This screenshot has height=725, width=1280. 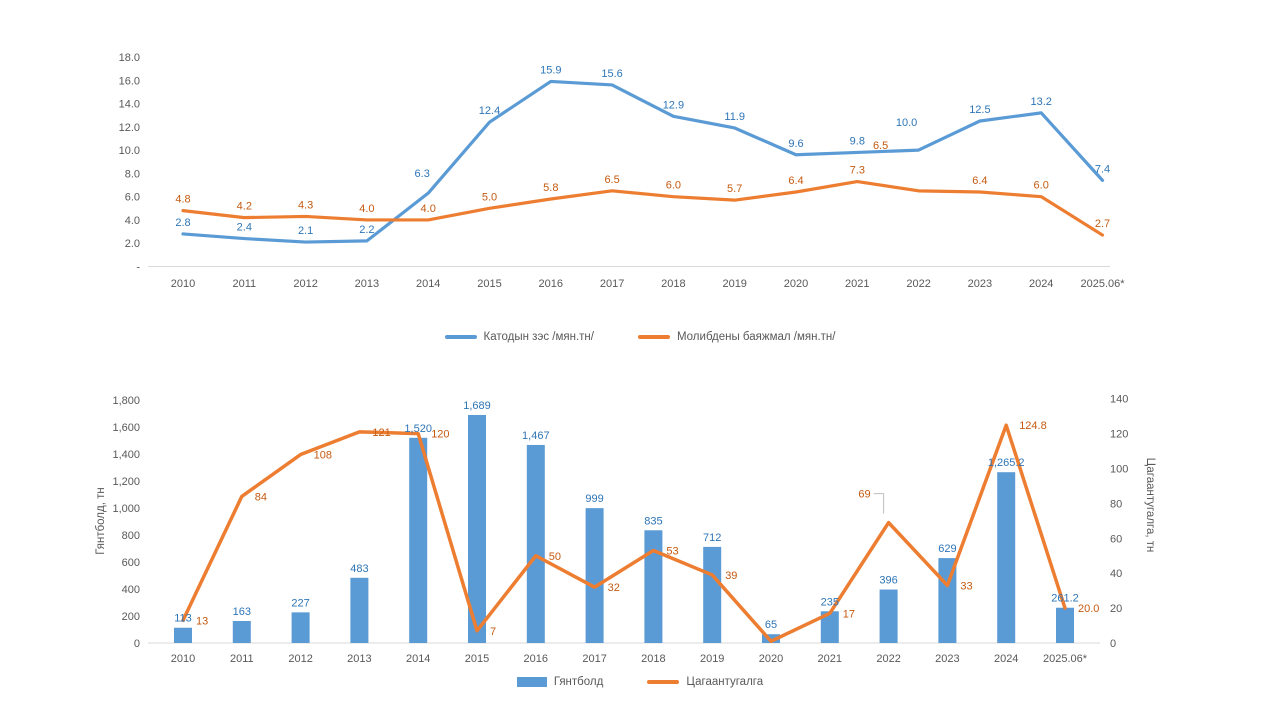 What do you see at coordinates (756, 337) in the screenshot?
I see `legend-label: Молибдены баяжмал /мян.тн/` at bounding box center [756, 337].